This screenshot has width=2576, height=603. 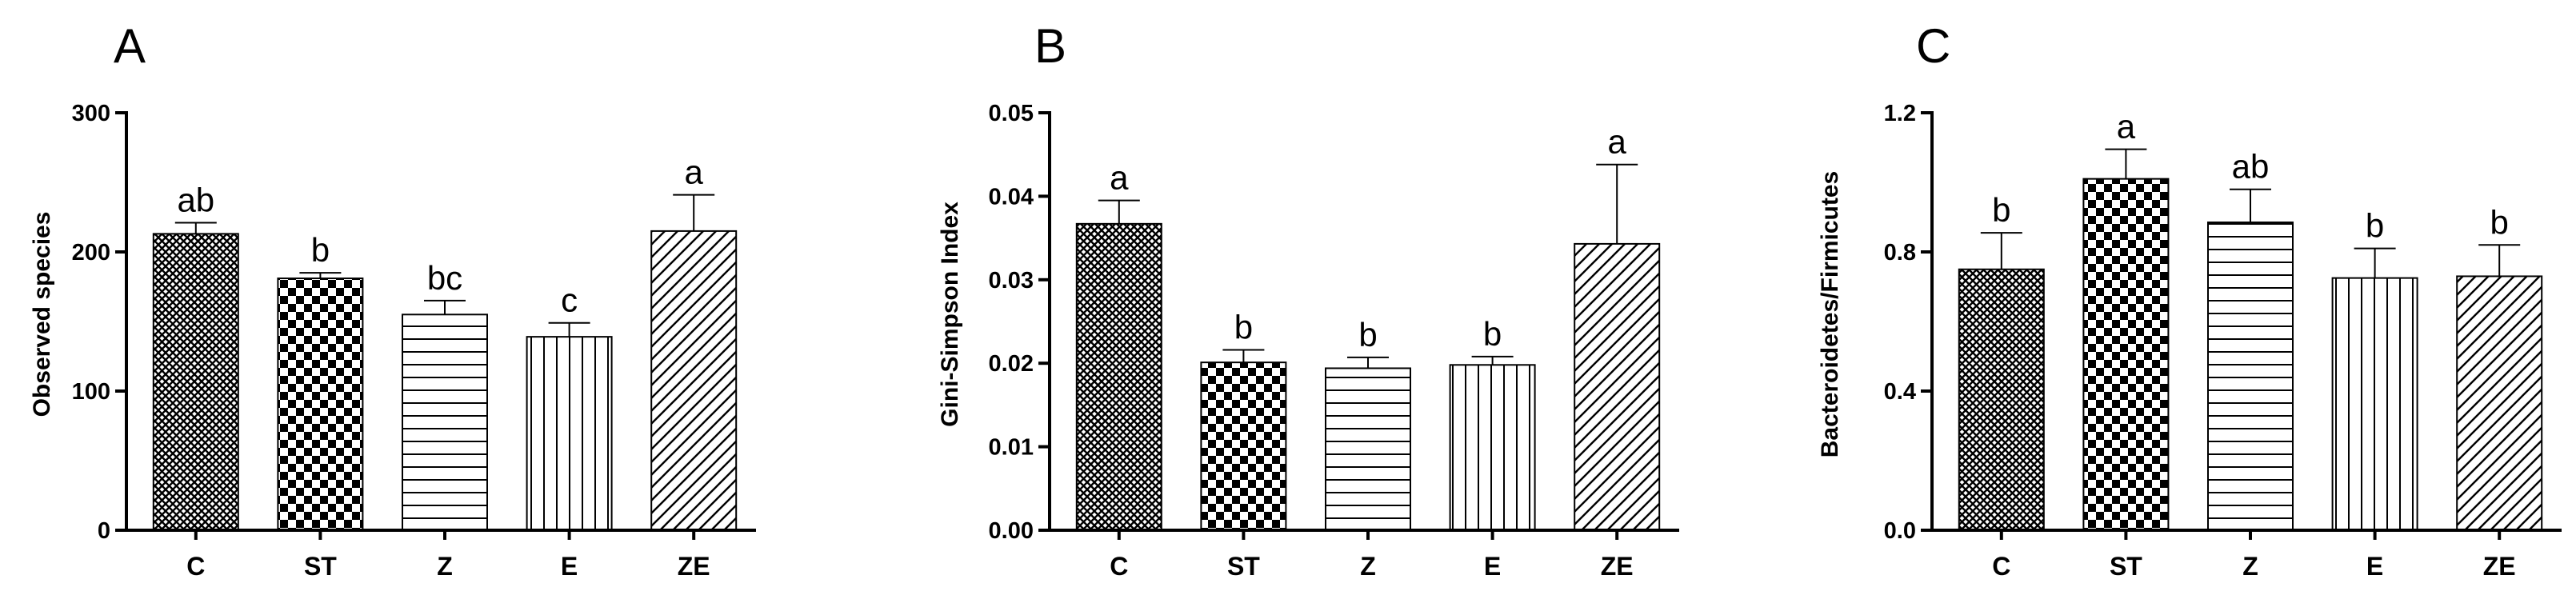 I want to click on panel-c-x-tick-label: ZE, so click(x=2499, y=566).